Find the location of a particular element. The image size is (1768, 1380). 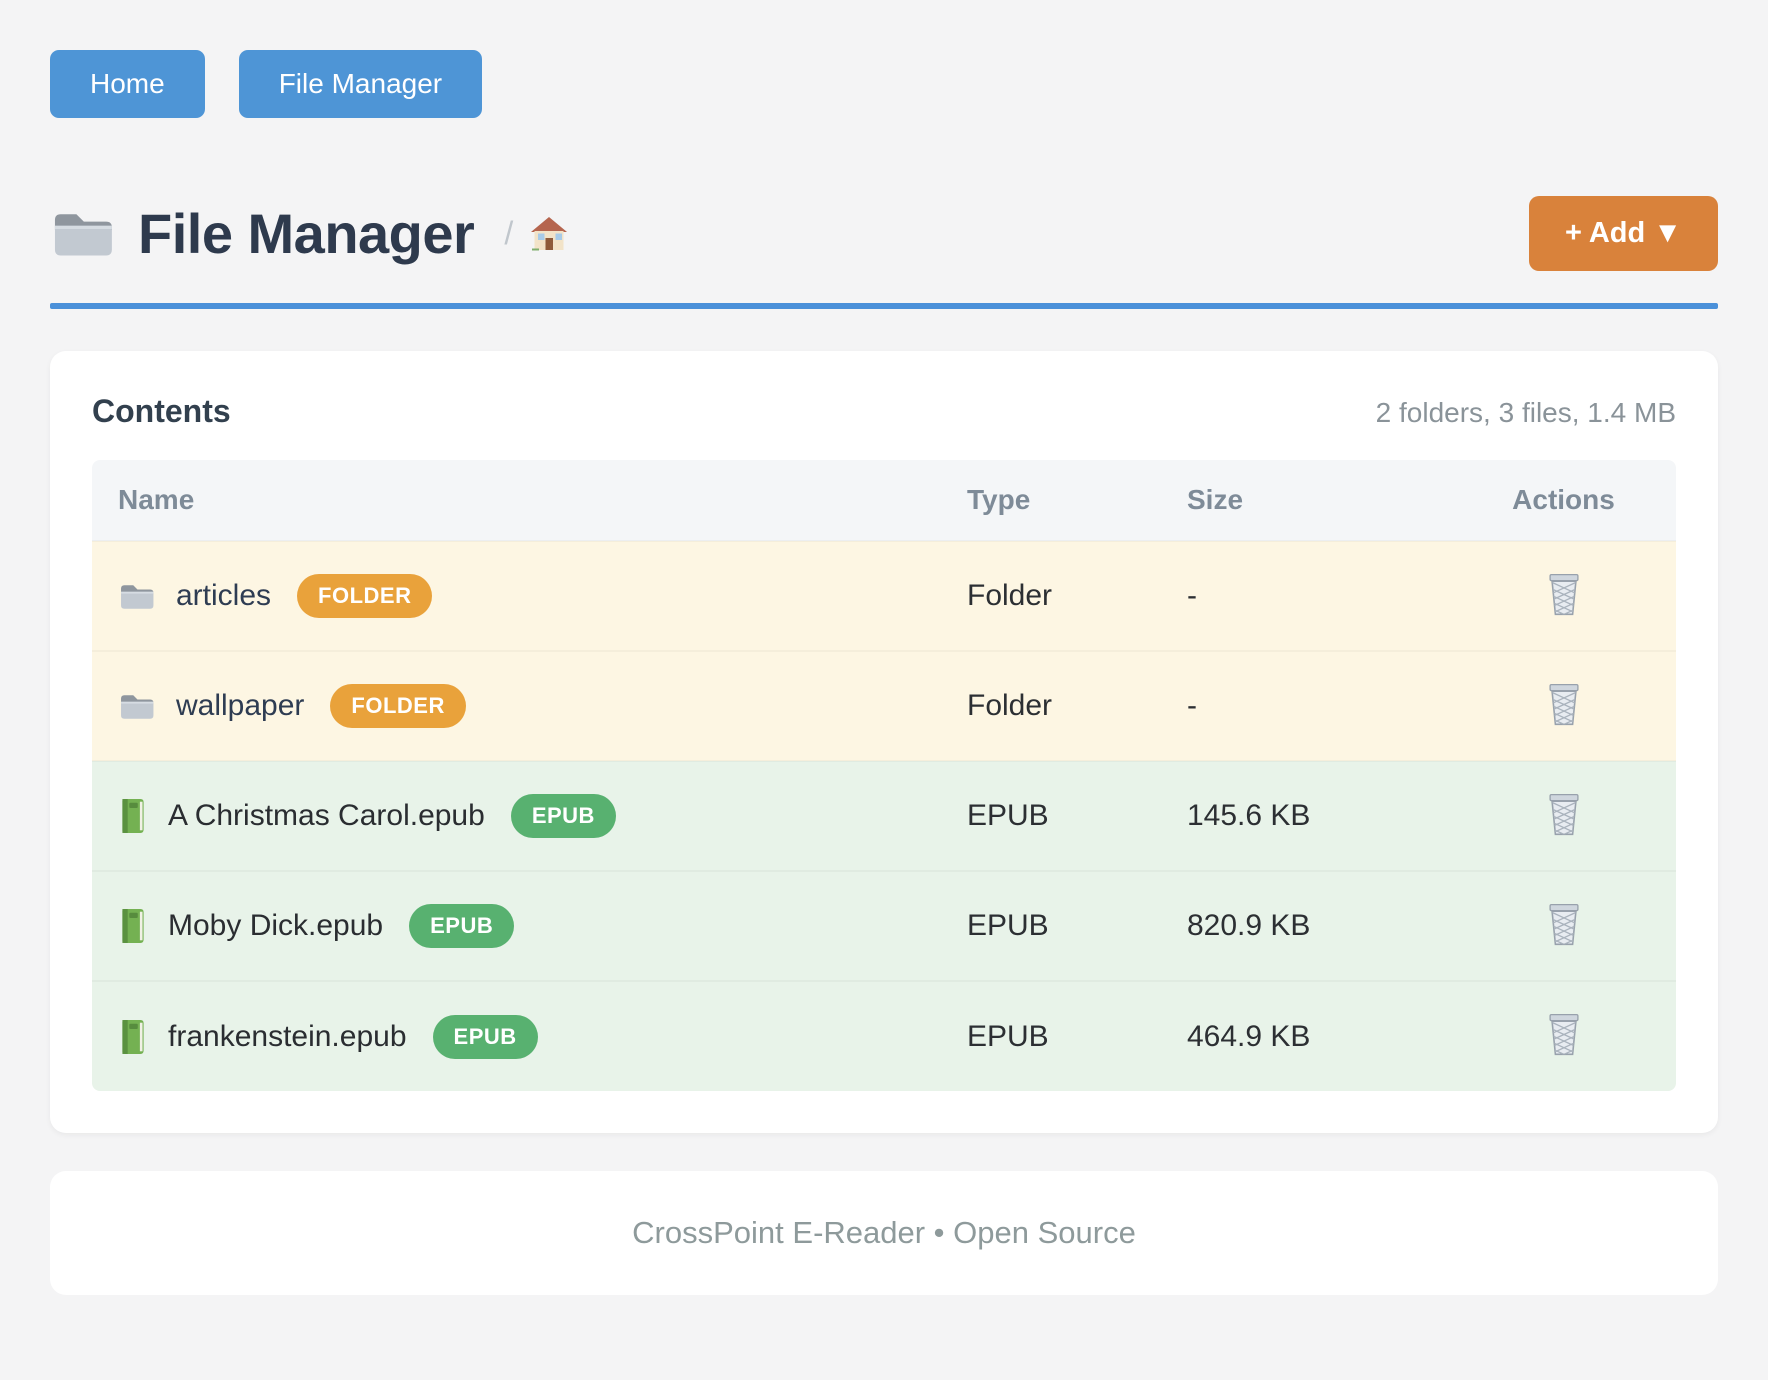

file-size: 464.9 KB is located at coordinates (1306, 1036).